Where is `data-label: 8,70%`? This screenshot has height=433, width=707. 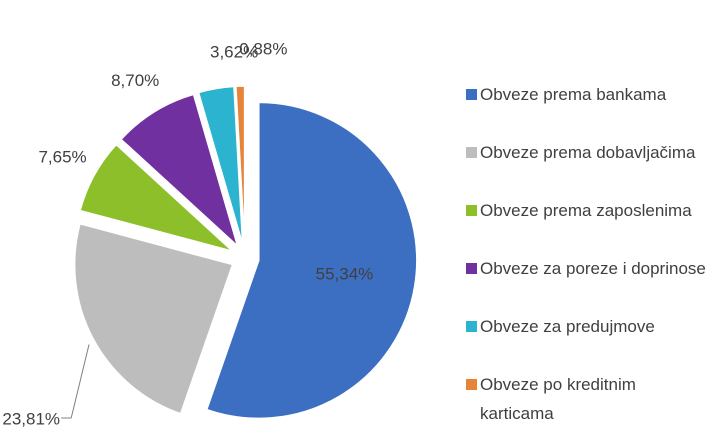 data-label: 8,70% is located at coordinates (135, 80).